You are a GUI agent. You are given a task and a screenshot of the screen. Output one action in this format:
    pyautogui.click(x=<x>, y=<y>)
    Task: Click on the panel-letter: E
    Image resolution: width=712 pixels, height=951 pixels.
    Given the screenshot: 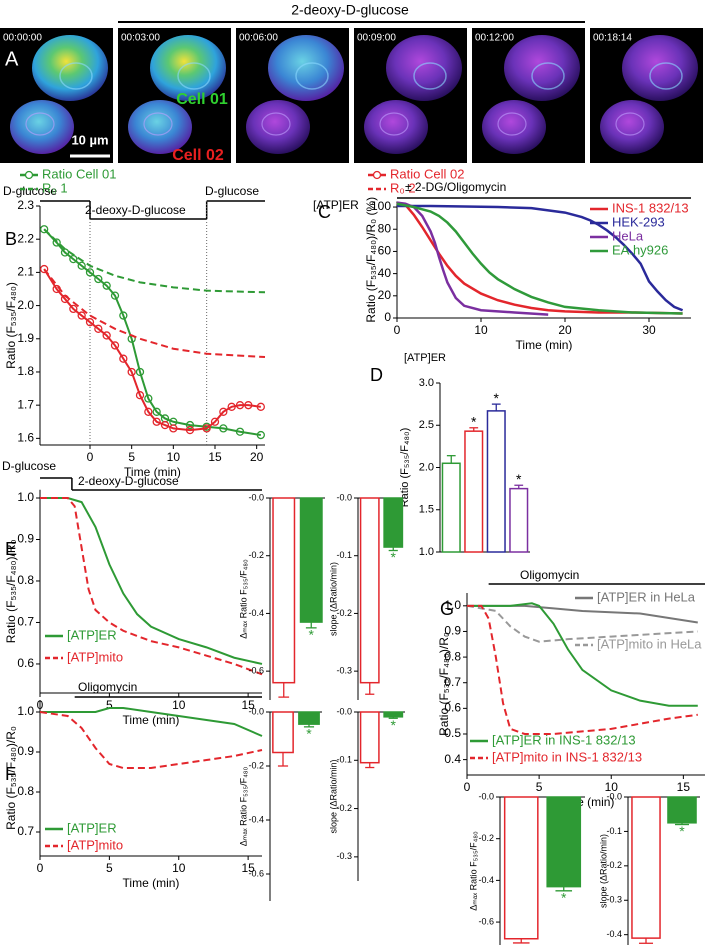 What is the action you would take?
    pyautogui.click(x=11, y=549)
    